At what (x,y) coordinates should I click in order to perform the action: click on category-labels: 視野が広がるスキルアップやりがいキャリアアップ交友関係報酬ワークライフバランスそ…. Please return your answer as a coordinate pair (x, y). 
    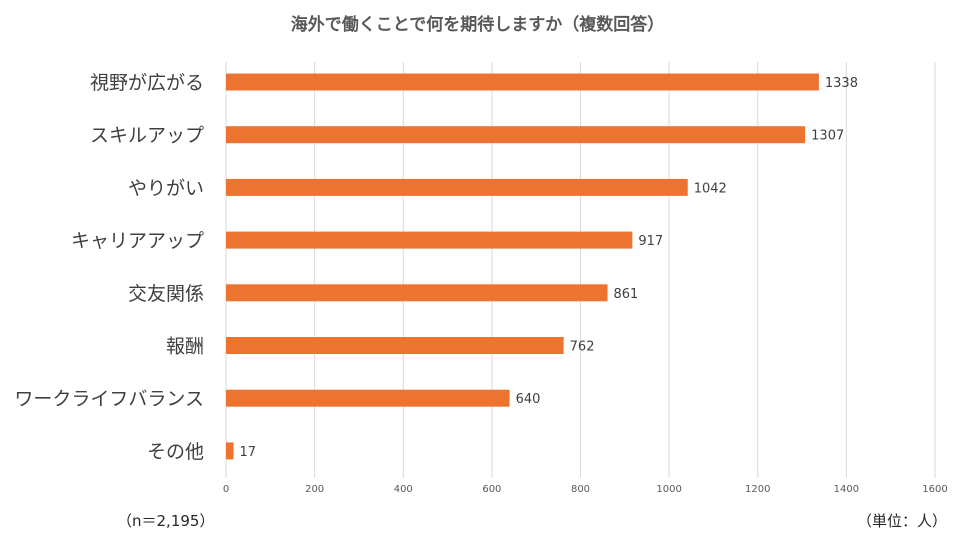
    Looking at the image, I should click on (109, 267).